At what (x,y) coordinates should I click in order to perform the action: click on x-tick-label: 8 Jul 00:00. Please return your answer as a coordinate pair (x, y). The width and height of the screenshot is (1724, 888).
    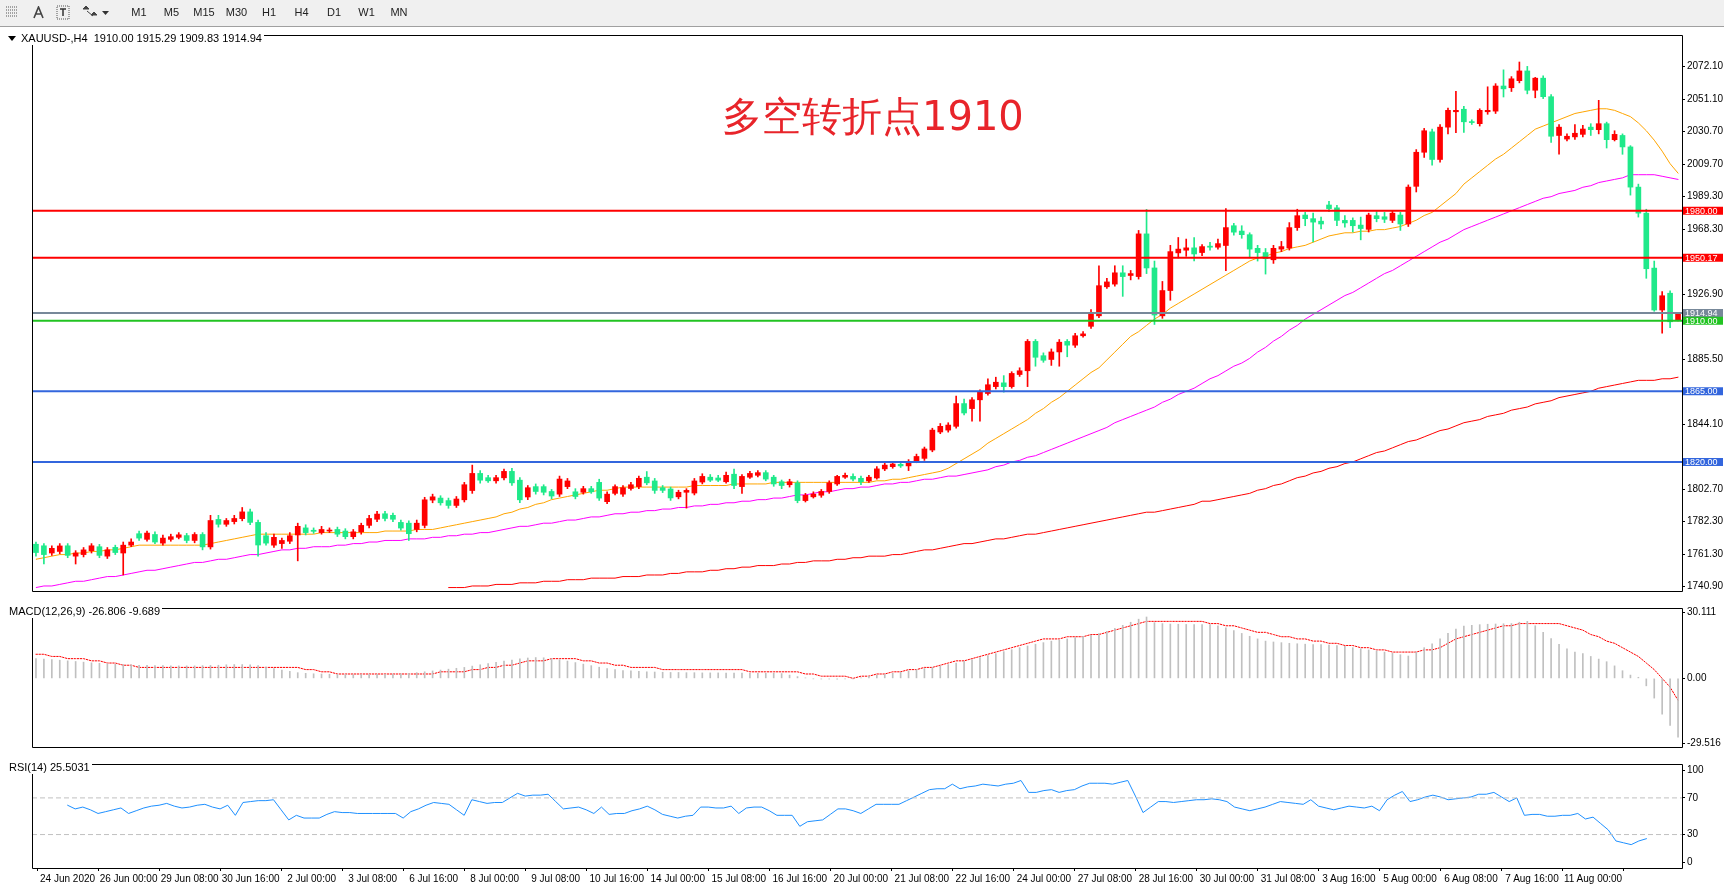
    Looking at the image, I should click on (495, 878).